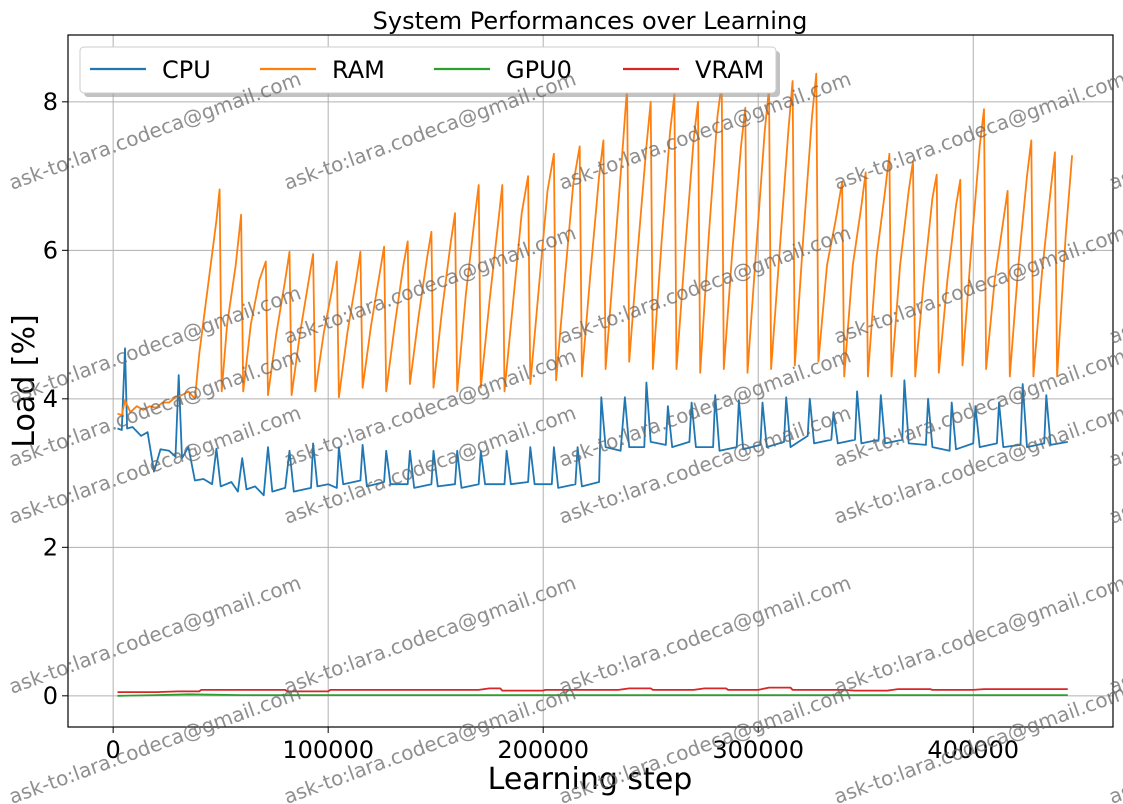  What do you see at coordinates (50, 250) in the screenshot?
I see `y-tick-label-3: 6` at bounding box center [50, 250].